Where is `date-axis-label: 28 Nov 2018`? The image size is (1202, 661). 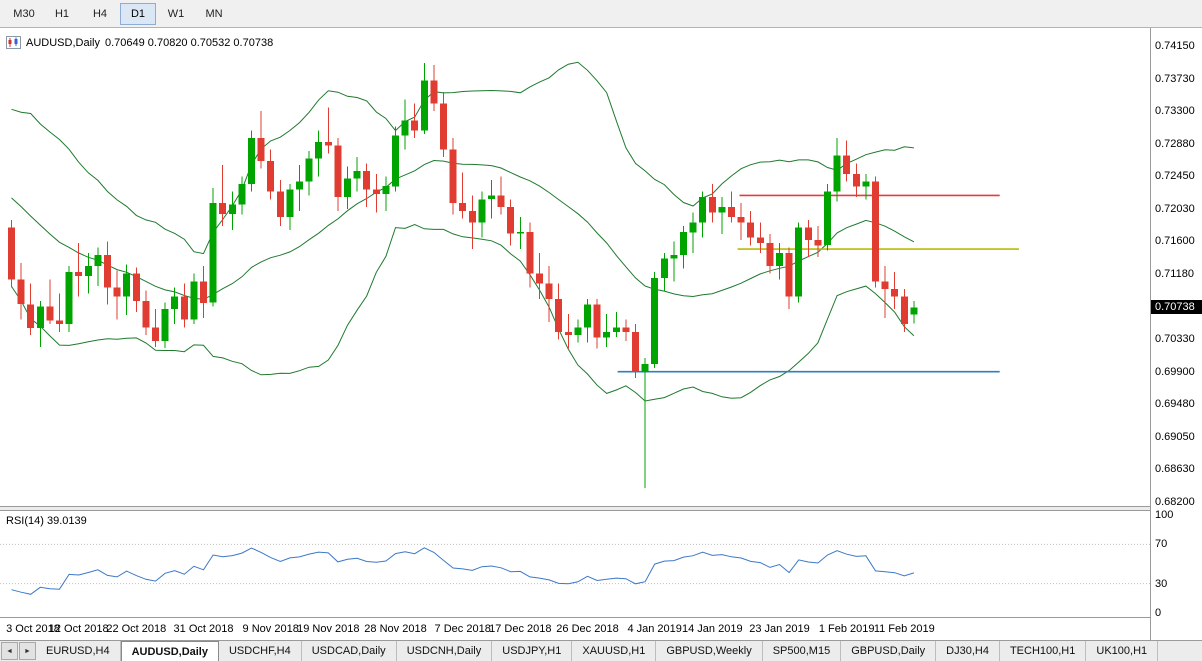 date-axis-label: 28 Nov 2018 is located at coordinates (395, 629).